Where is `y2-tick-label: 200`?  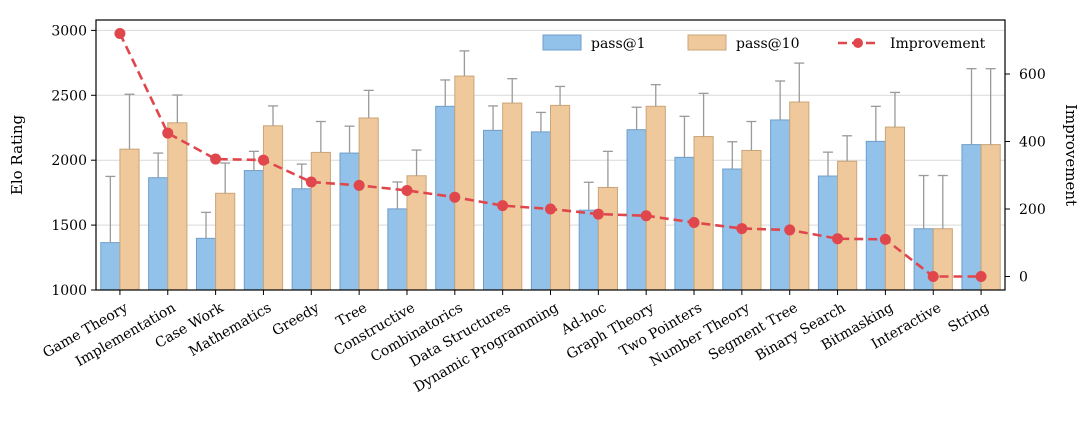
y2-tick-label: 200 is located at coordinates (1032, 210).